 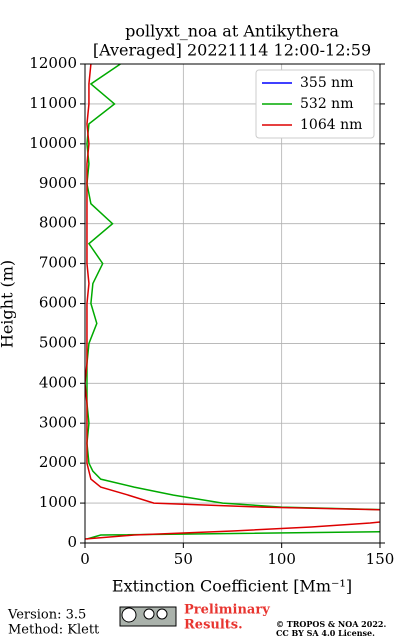 I want to click on x-tick-label: 0, so click(x=85, y=559).